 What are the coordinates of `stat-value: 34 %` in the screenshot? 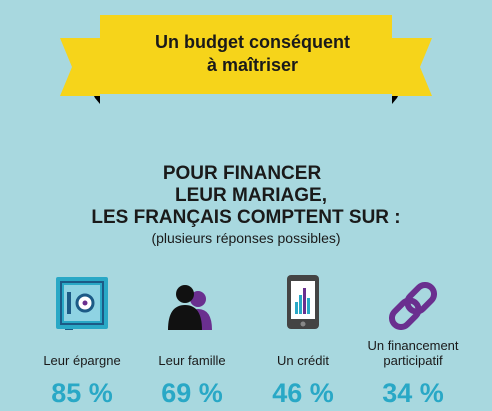 It's located at (413, 393).